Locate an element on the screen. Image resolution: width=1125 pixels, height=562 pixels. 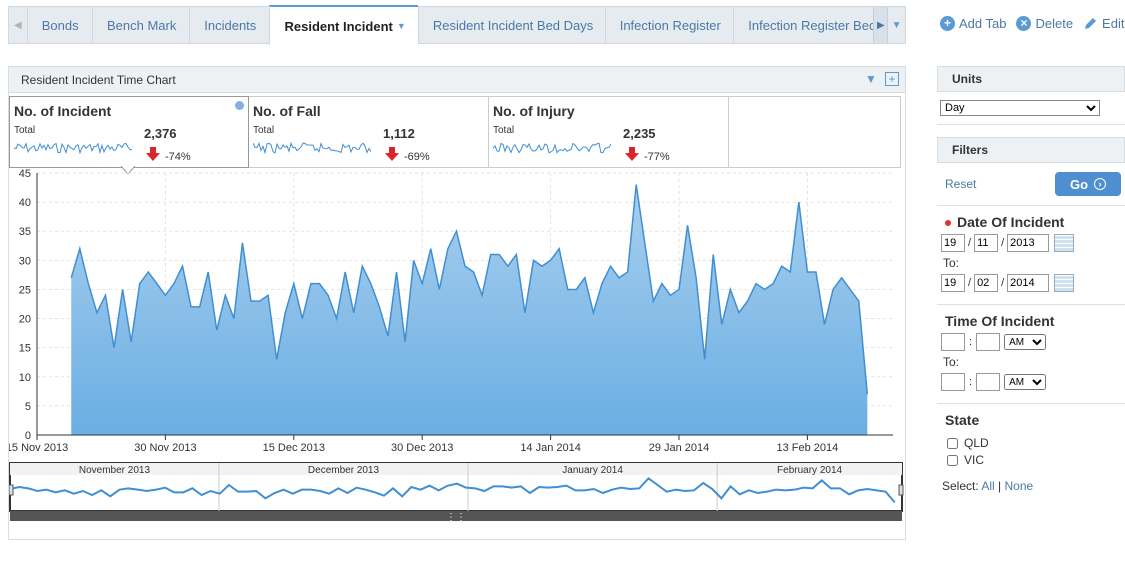
time-from-hour is located at coordinates (953, 342).